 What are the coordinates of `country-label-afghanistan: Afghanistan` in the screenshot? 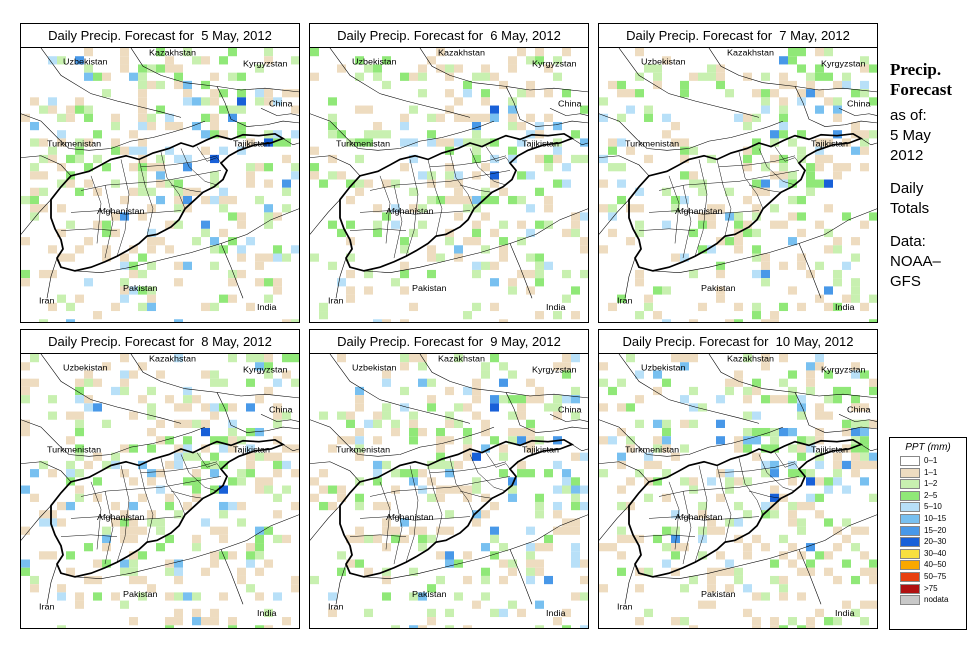 It's located at (121, 518).